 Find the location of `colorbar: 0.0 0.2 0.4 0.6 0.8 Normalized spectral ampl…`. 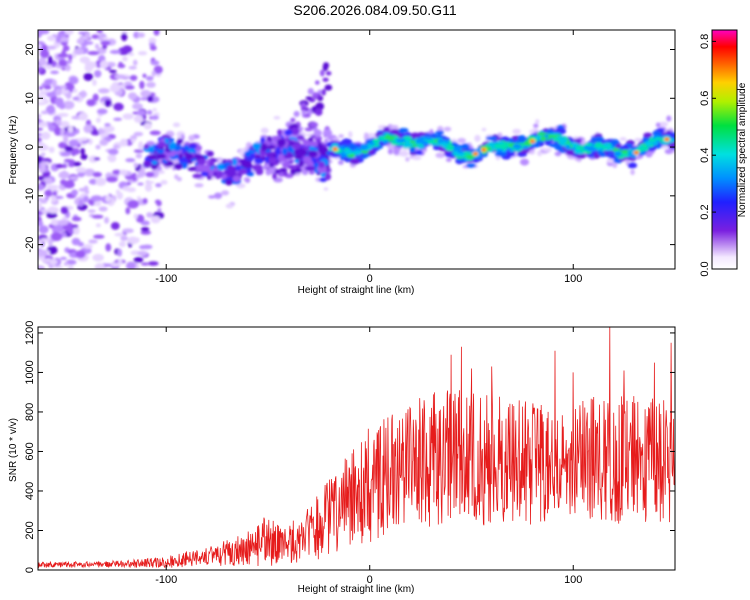

colorbar: 0.0 0.2 0.4 0.6 0.8 Normalized spectral ampl… is located at coordinates (723, 153).